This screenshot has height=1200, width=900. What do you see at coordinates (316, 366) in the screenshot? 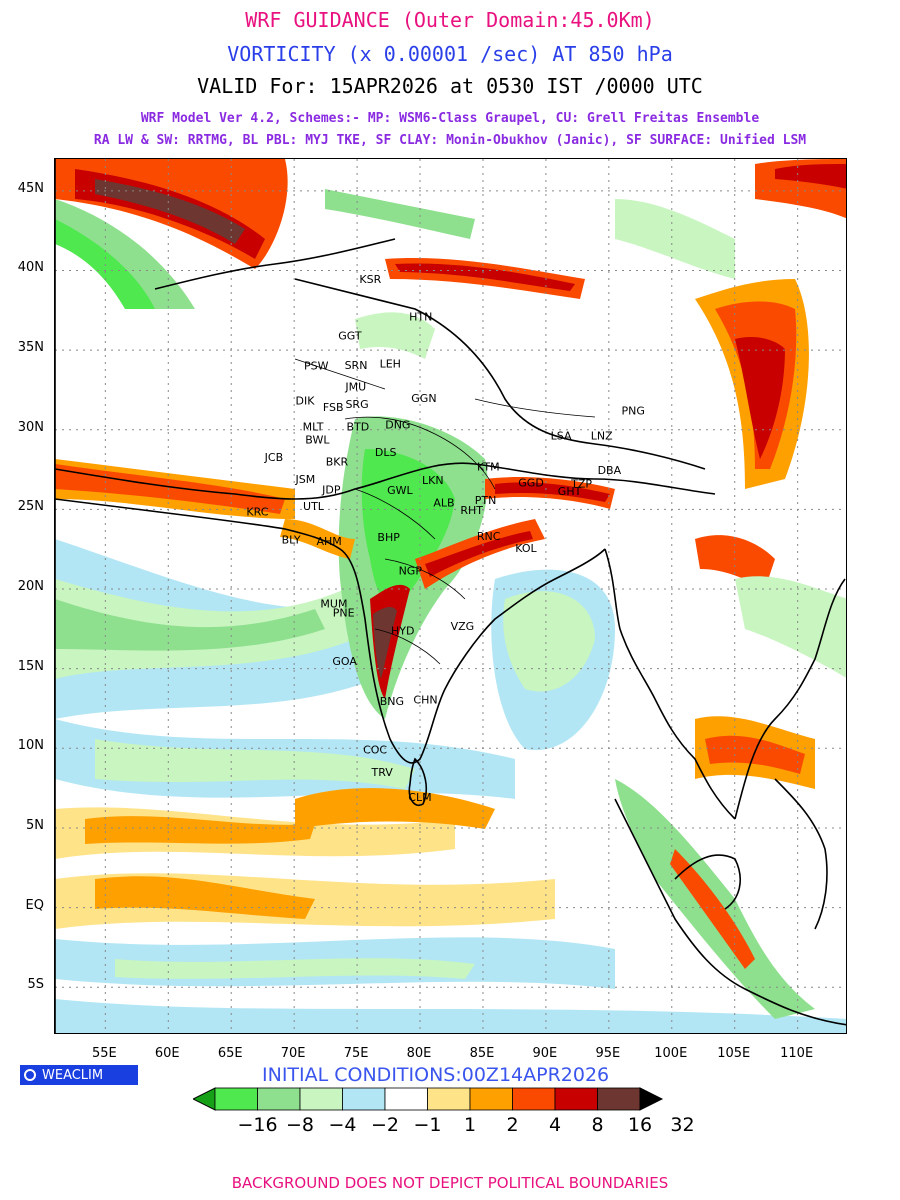
I see `city-label: PSW` at bounding box center [316, 366].